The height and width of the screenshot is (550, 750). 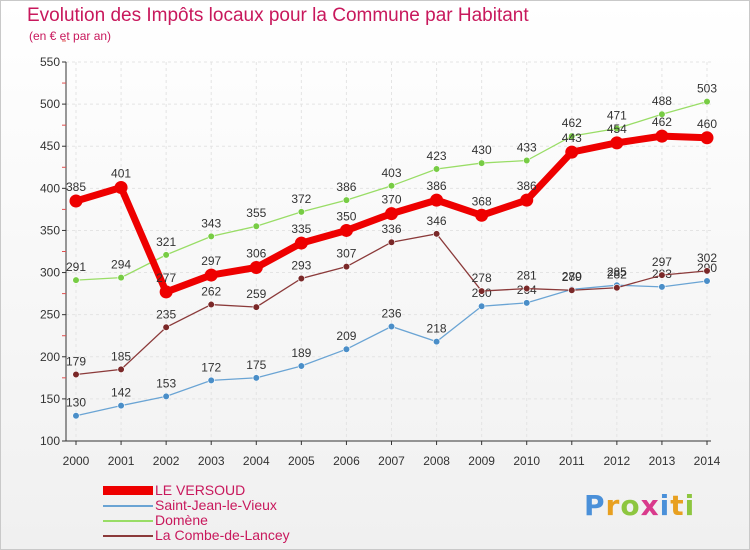 I want to click on legend-label: Domène, so click(x=181, y=520).